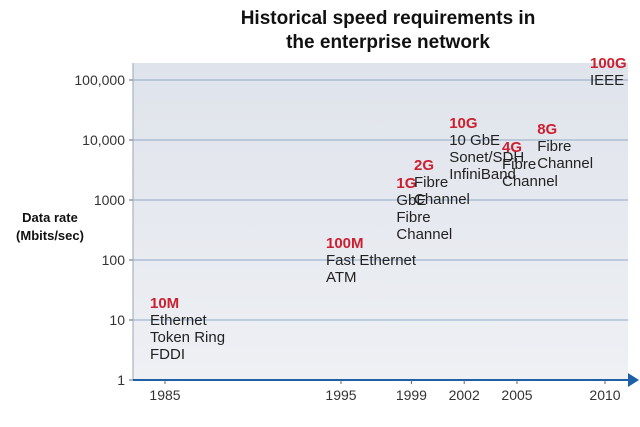 This screenshot has height=427, width=640. What do you see at coordinates (512, 147) in the screenshot?
I see `data-point-speed-label: 4G` at bounding box center [512, 147].